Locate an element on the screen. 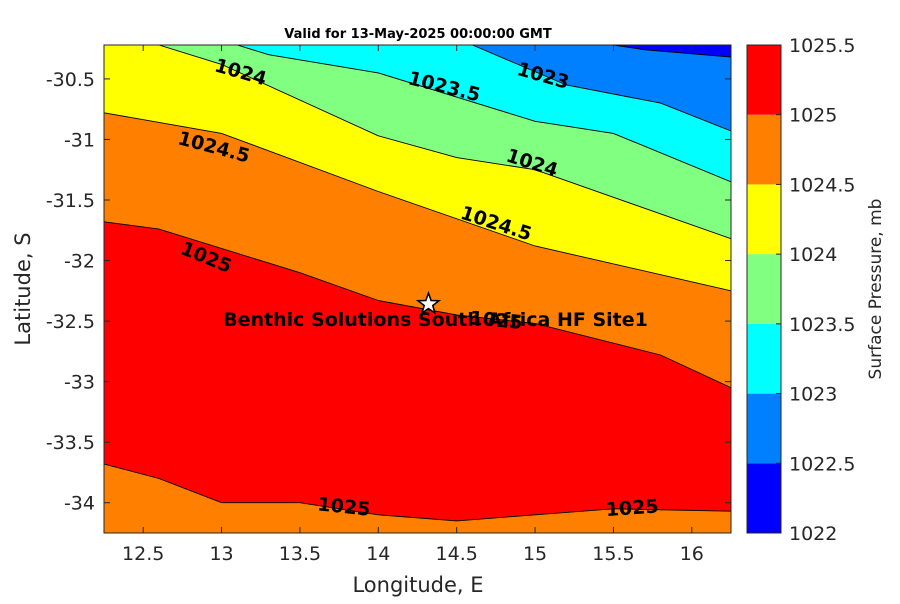  site-marker-group: Benthic Solutions South Africa HF Site1 is located at coordinates (435, 310).